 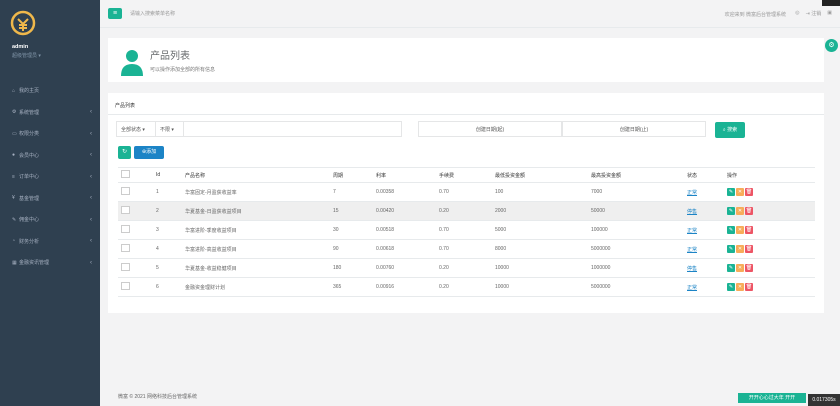 What do you see at coordinates (407, 211) in the screenshot?
I see `cell-rate: 0.00420` at bounding box center [407, 211].